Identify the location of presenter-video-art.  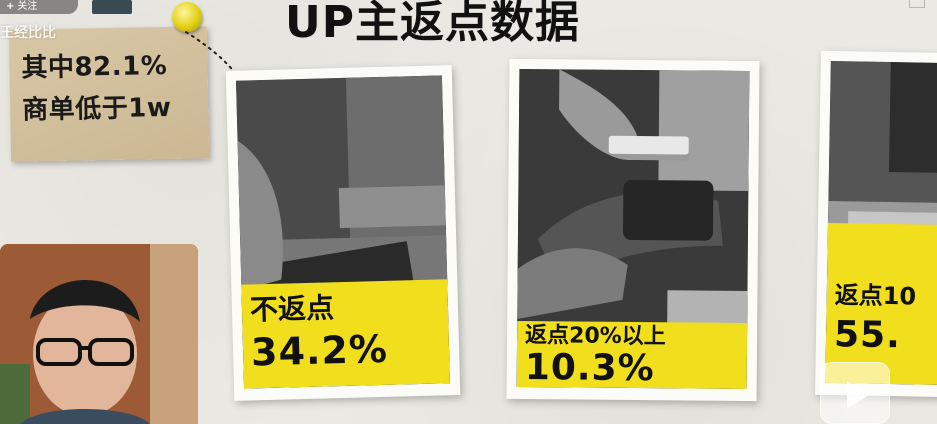
(99, 334).